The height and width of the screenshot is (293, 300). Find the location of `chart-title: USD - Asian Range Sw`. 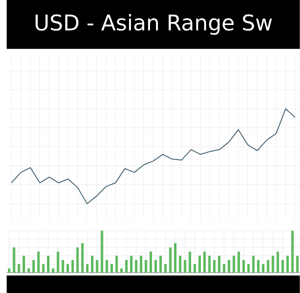

chart-title: USD - Asian Range Sw is located at coordinates (154, 24).